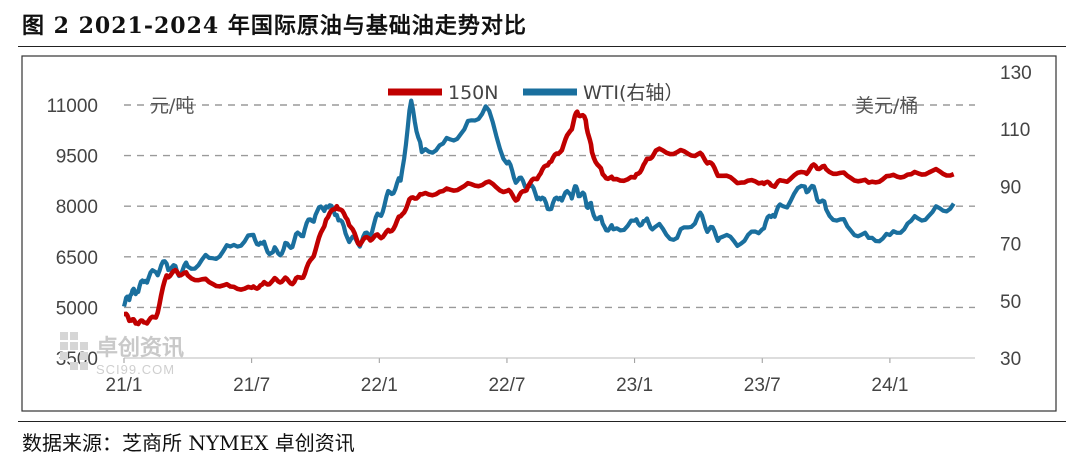  Describe the element at coordinates (124, 385) in the screenshot. I see `x-tick-label: 21/1` at that location.